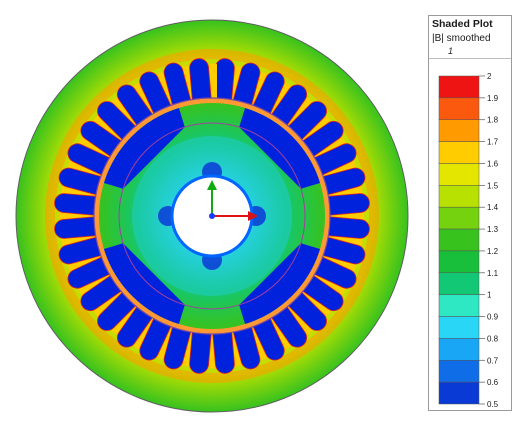  I want to click on legend-tick-label: 1.8, so click(493, 120).